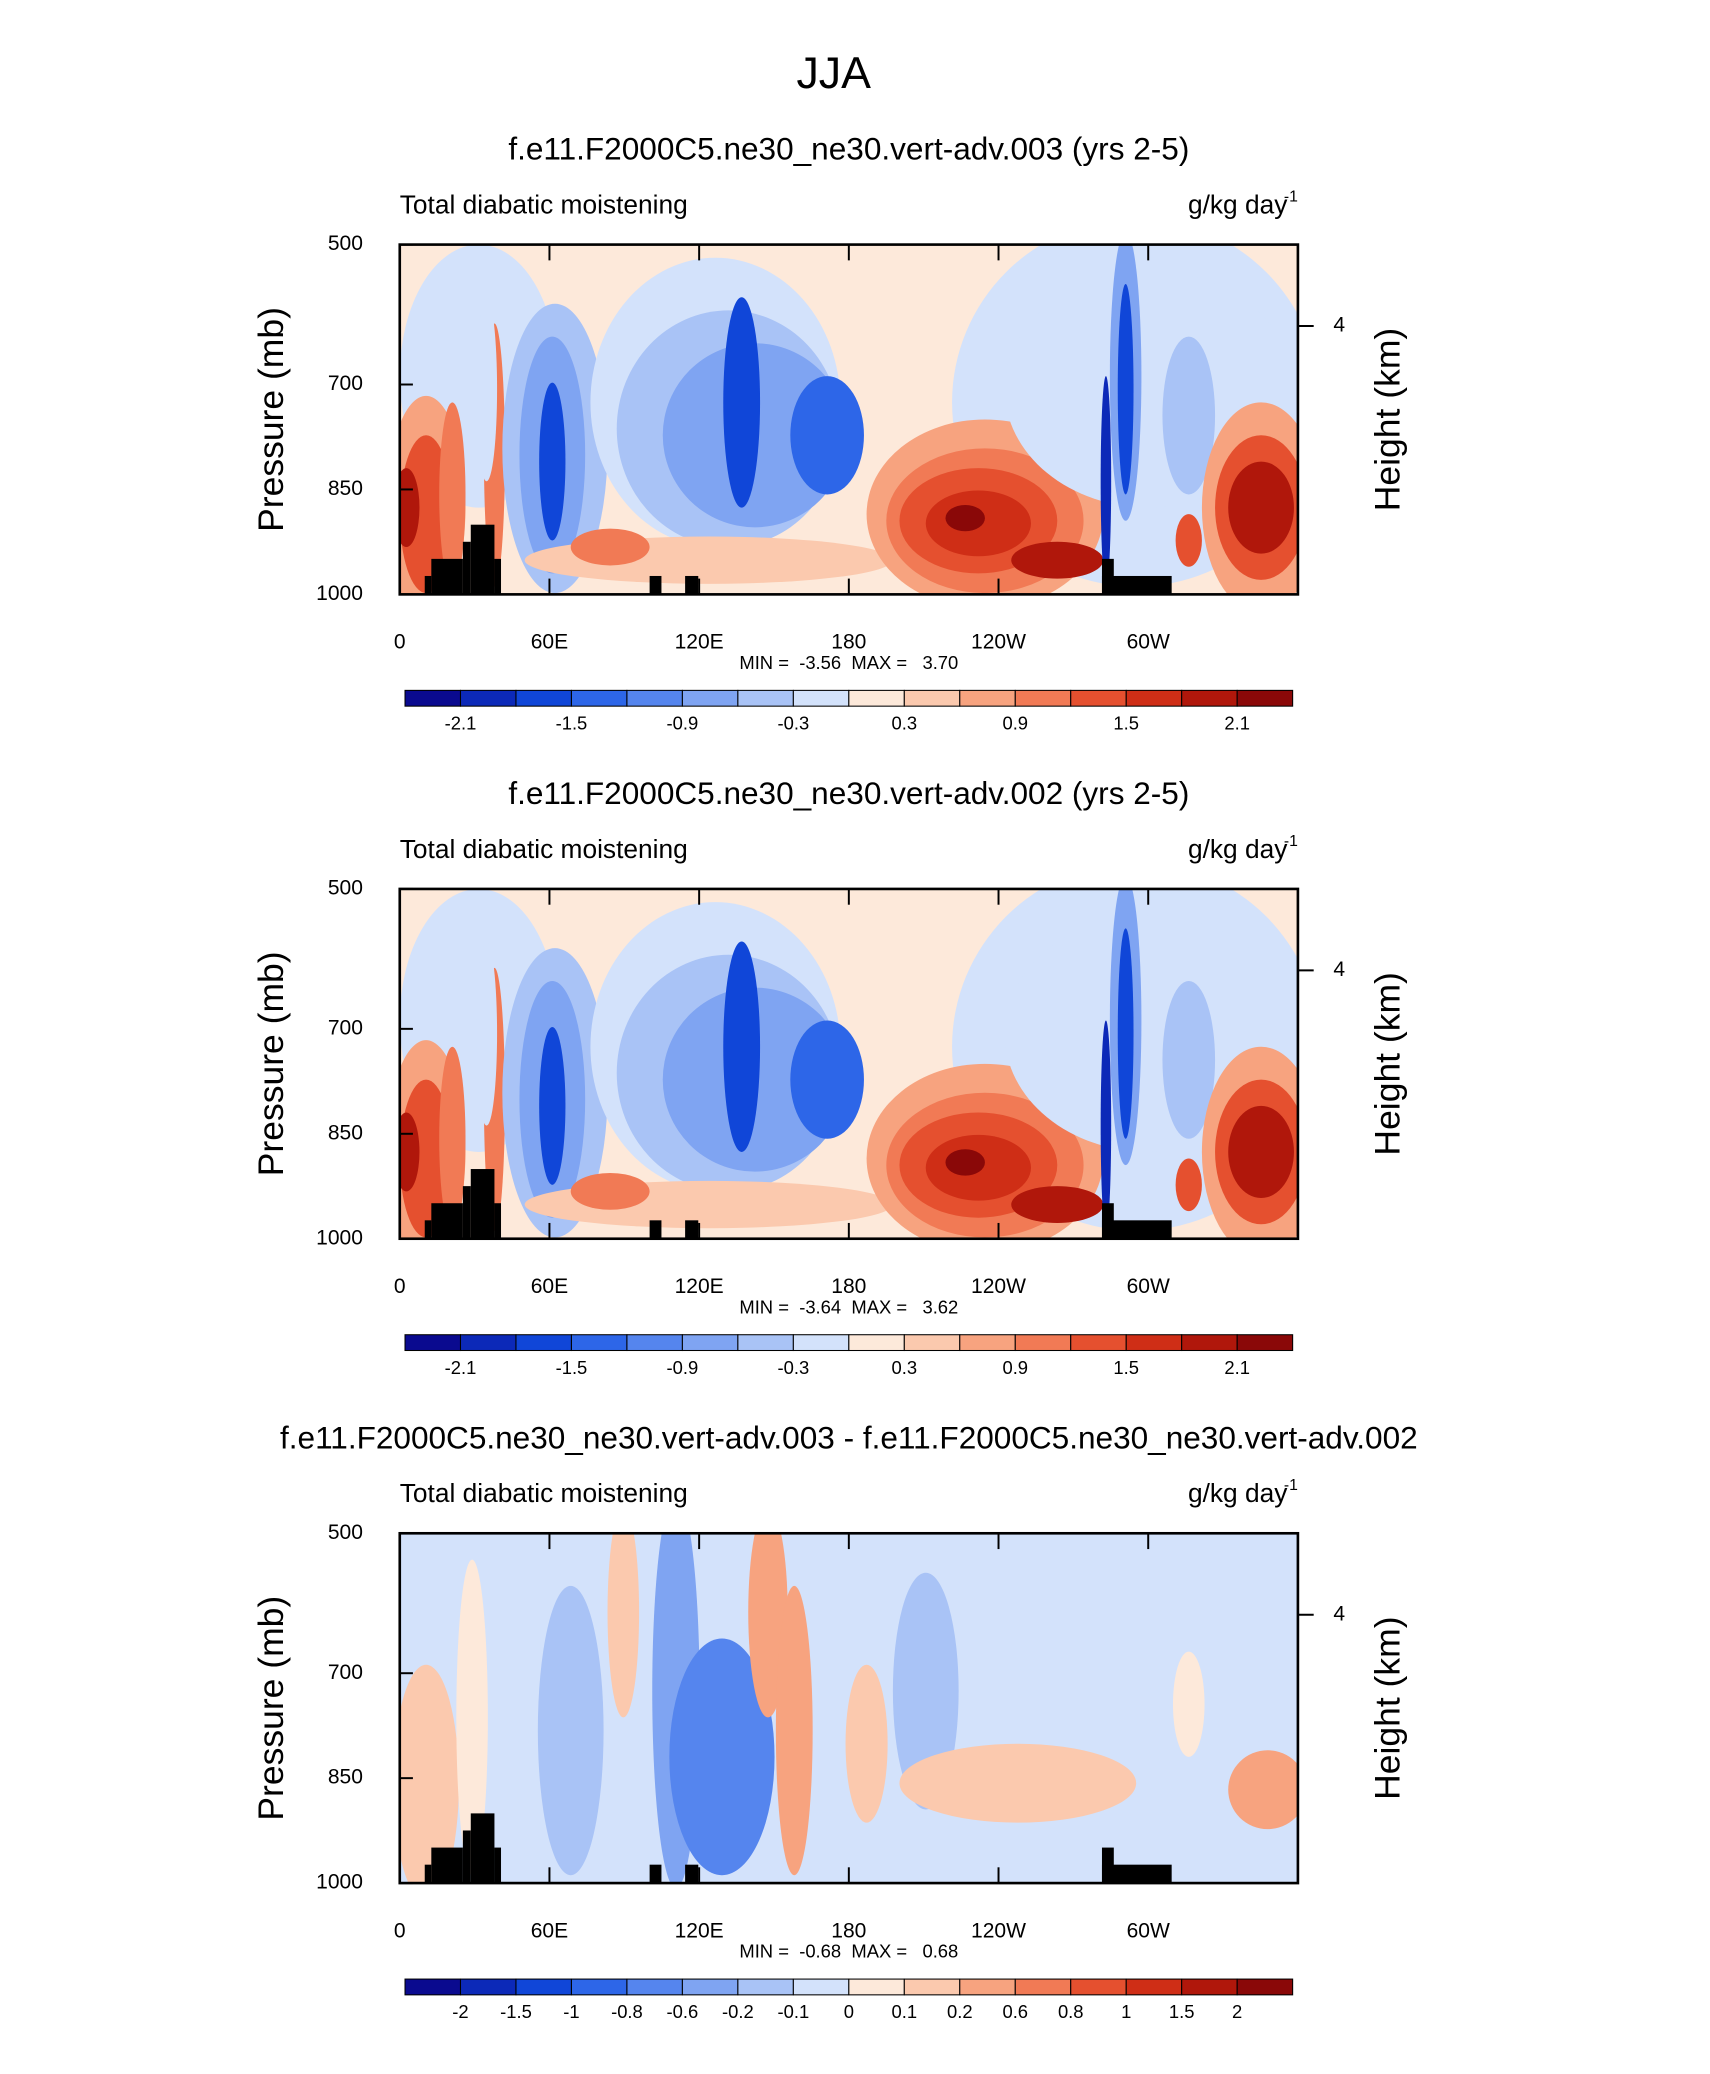  What do you see at coordinates (1015, 722) in the screenshot?
I see `colorbar-label: 0.9` at bounding box center [1015, 722].